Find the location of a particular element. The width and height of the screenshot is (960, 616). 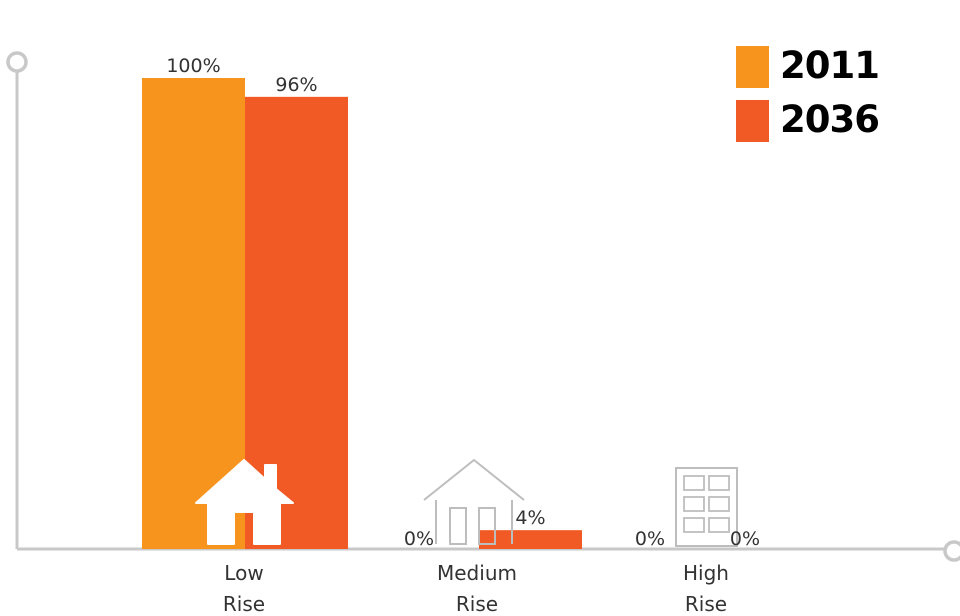

bar-medium-rise-2036 is located at coordinates (530, 539).